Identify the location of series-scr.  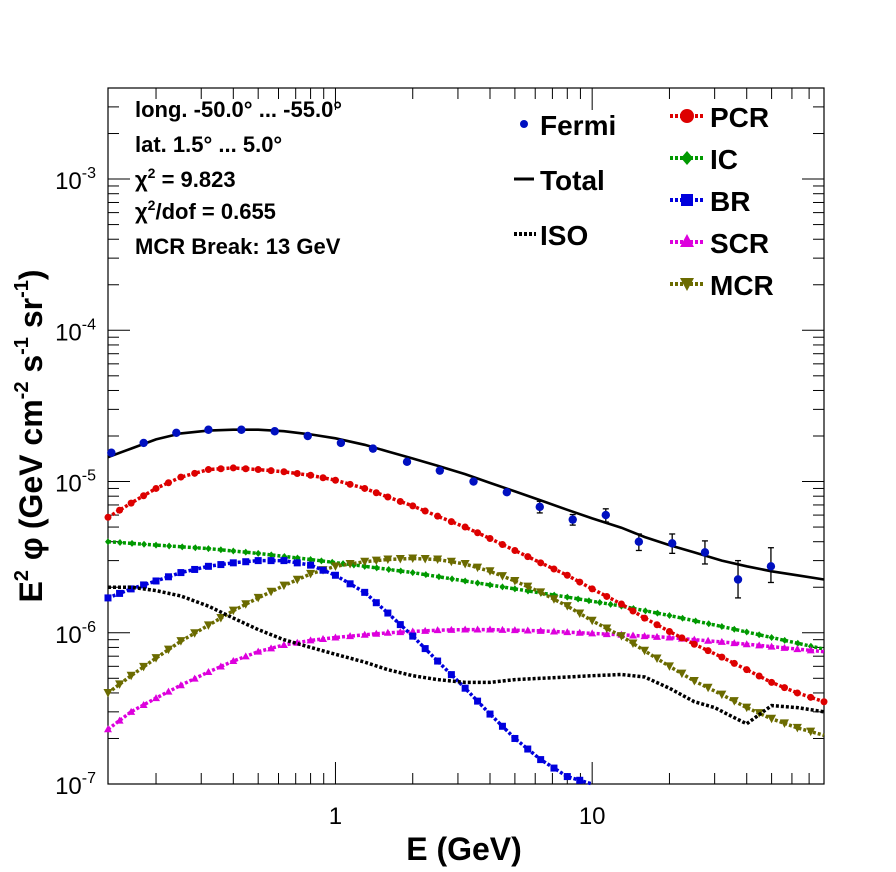
(464, 679).